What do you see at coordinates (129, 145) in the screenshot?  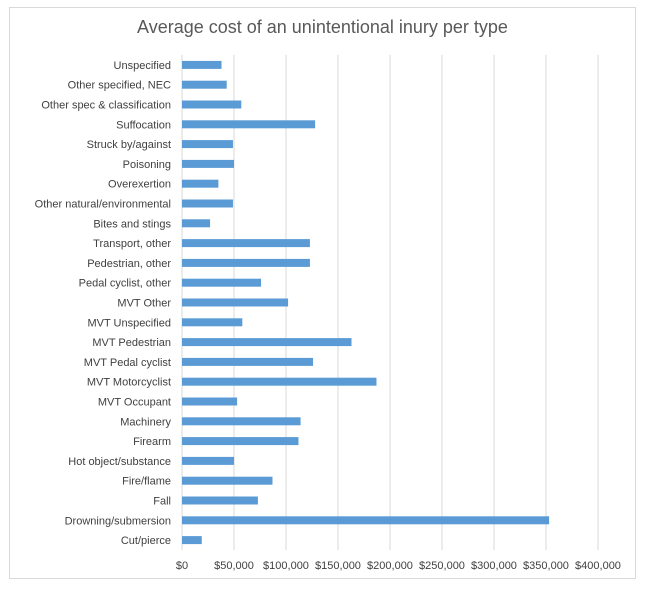 I see `category-label: Struck by/against` at bounding box center [129, 145].